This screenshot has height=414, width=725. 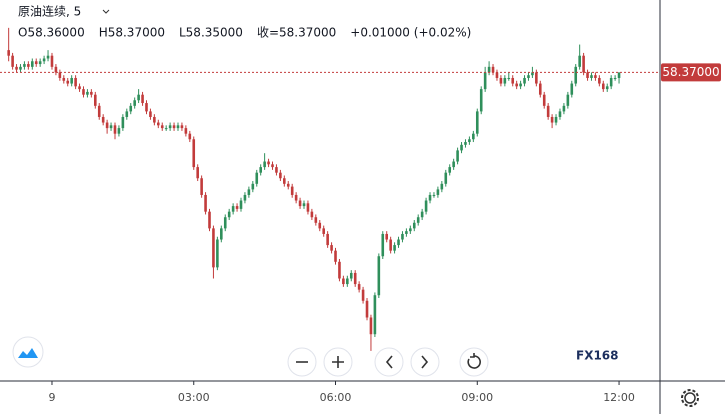 What do you see at coordinates (194, 397) in the screenshot?
I see `x-tick-label: 03:00` at bounding box center [194, 397].